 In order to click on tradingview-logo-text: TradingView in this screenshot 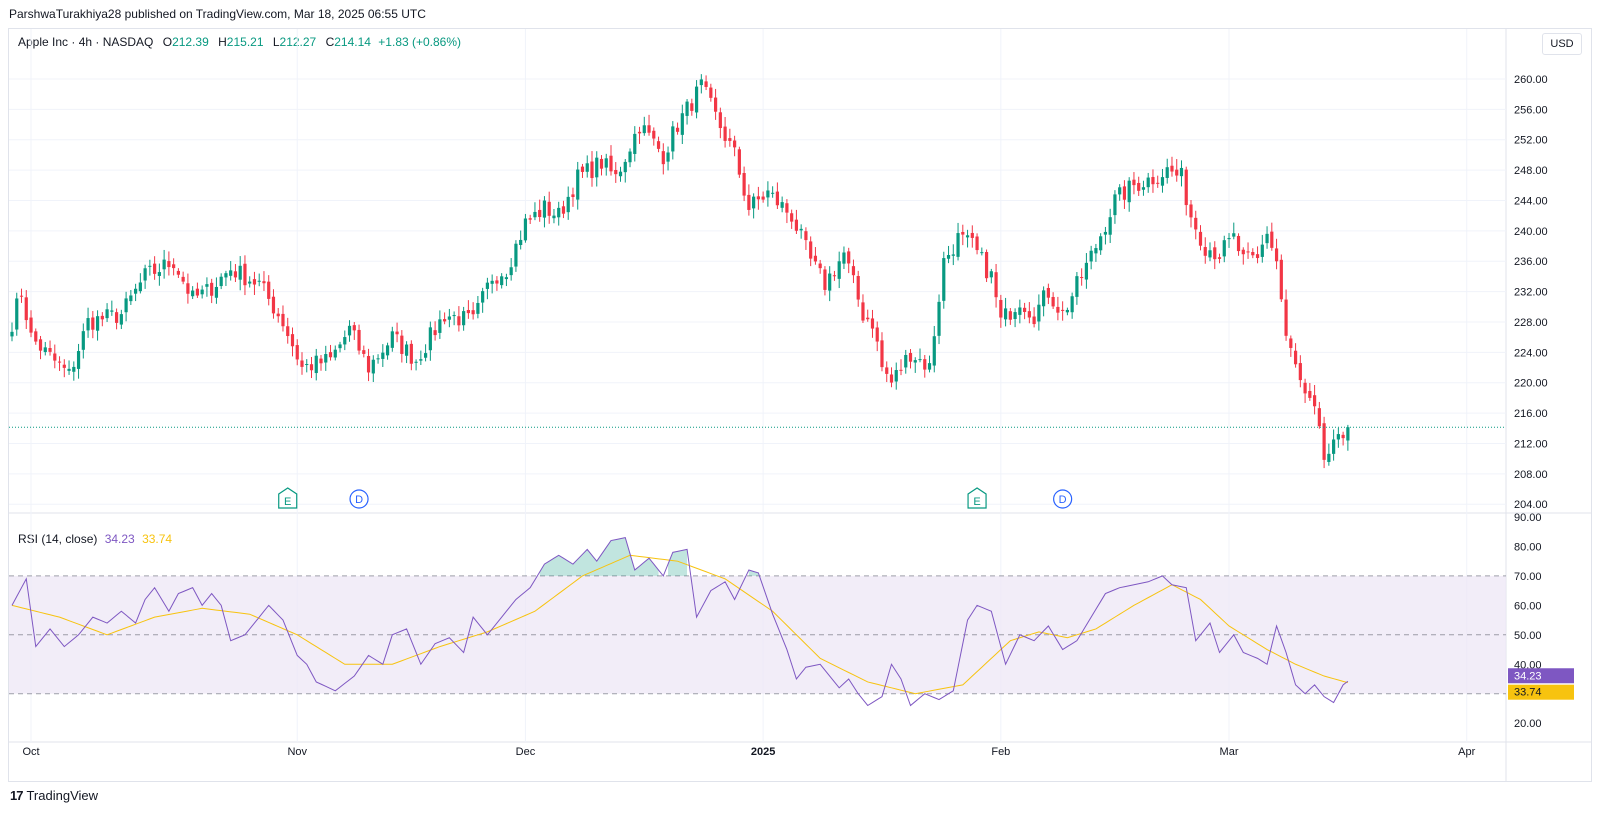, I will do `click(62, 795)`.